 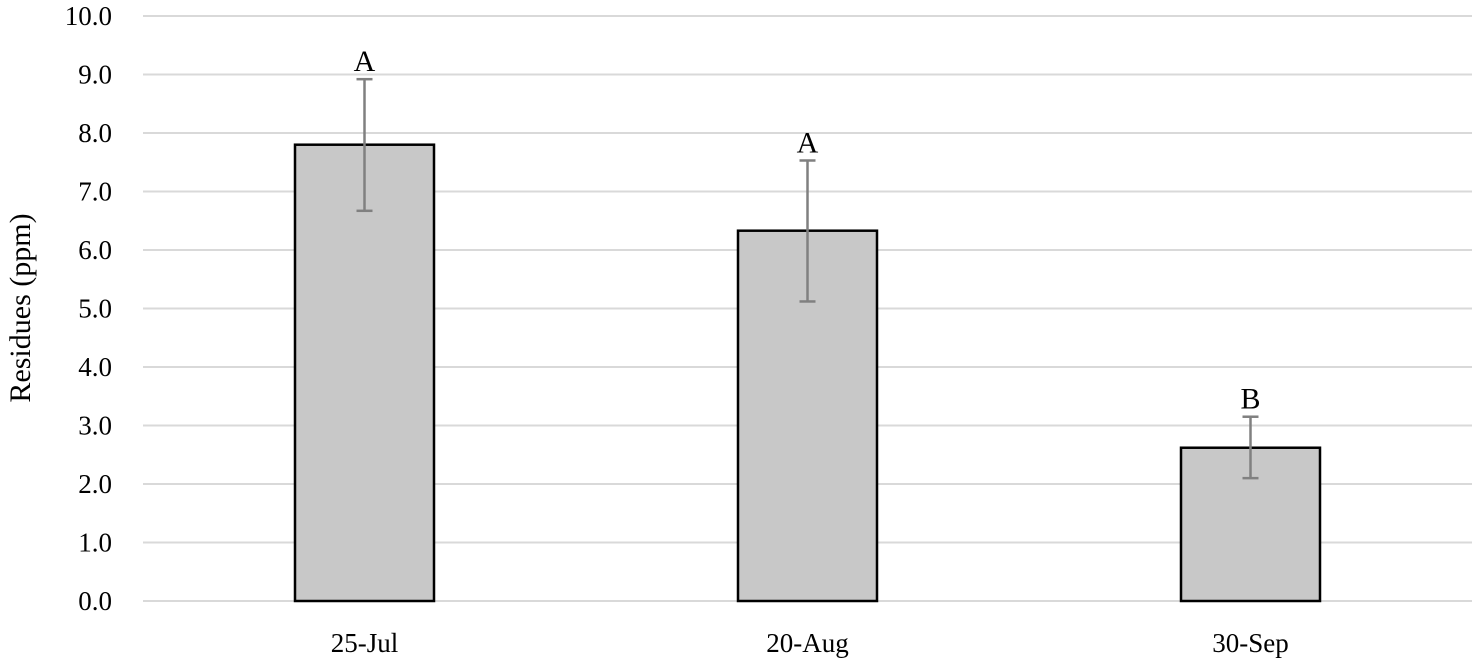 I want to click on y-axis-ticks: 0.0 1.0 2.0 3.0 4.0 5.0 6.0 7.0 8.0 9.0 10.0, so click(x=88, y=308).